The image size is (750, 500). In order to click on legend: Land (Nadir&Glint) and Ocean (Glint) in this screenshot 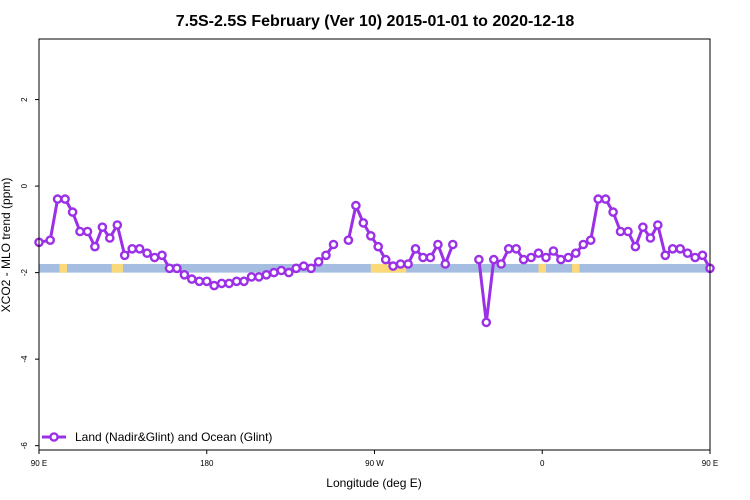, I will do `click(157, 437)`.